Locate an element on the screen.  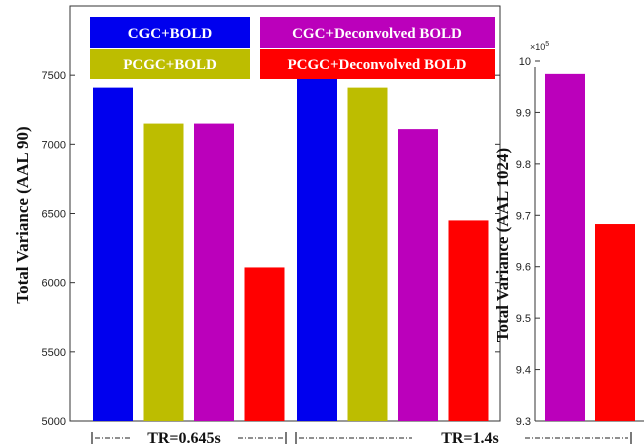
legend-swatch-pcgc-deconv is located at coordinates (377, 64).